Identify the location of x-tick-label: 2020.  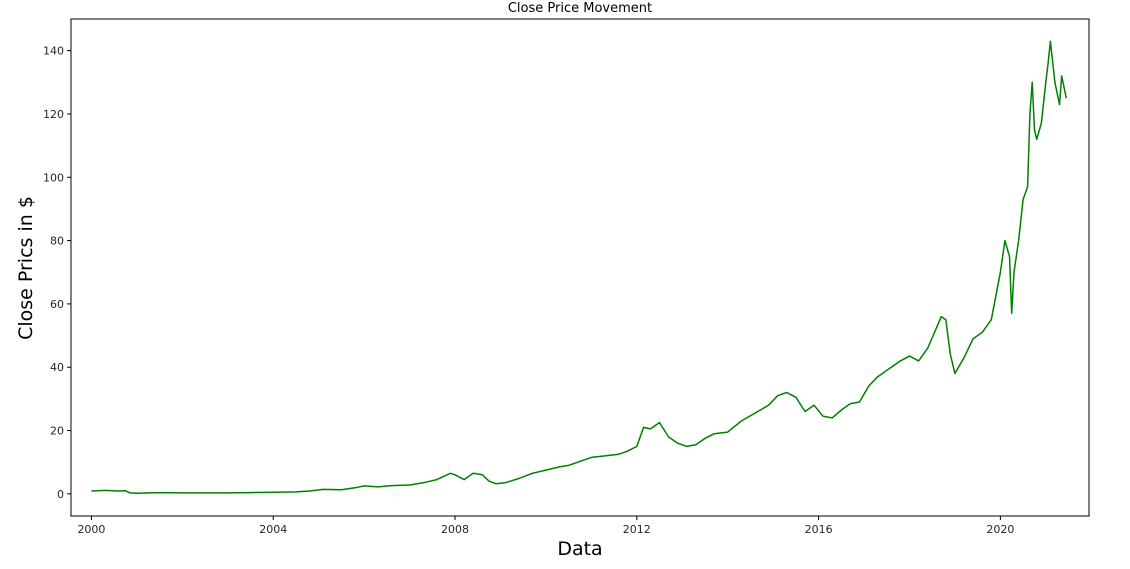
(1000, 529).